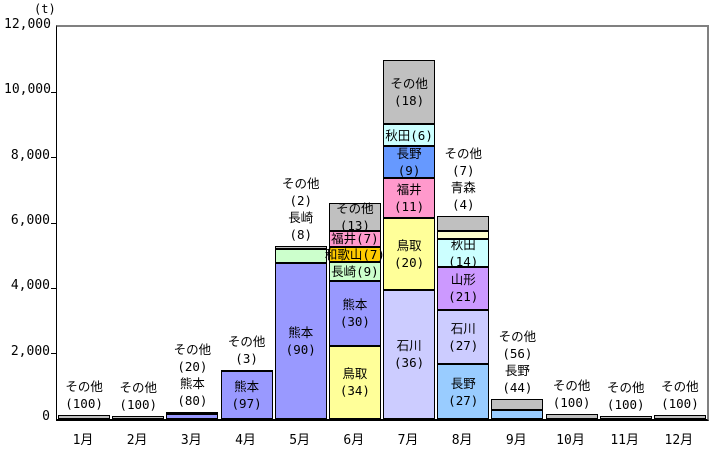 The width and height of the screenshot is (719, 451). Describe the element at coordinates (409, 262) in the screenshot. I see `segment-label: (20)` at that location.